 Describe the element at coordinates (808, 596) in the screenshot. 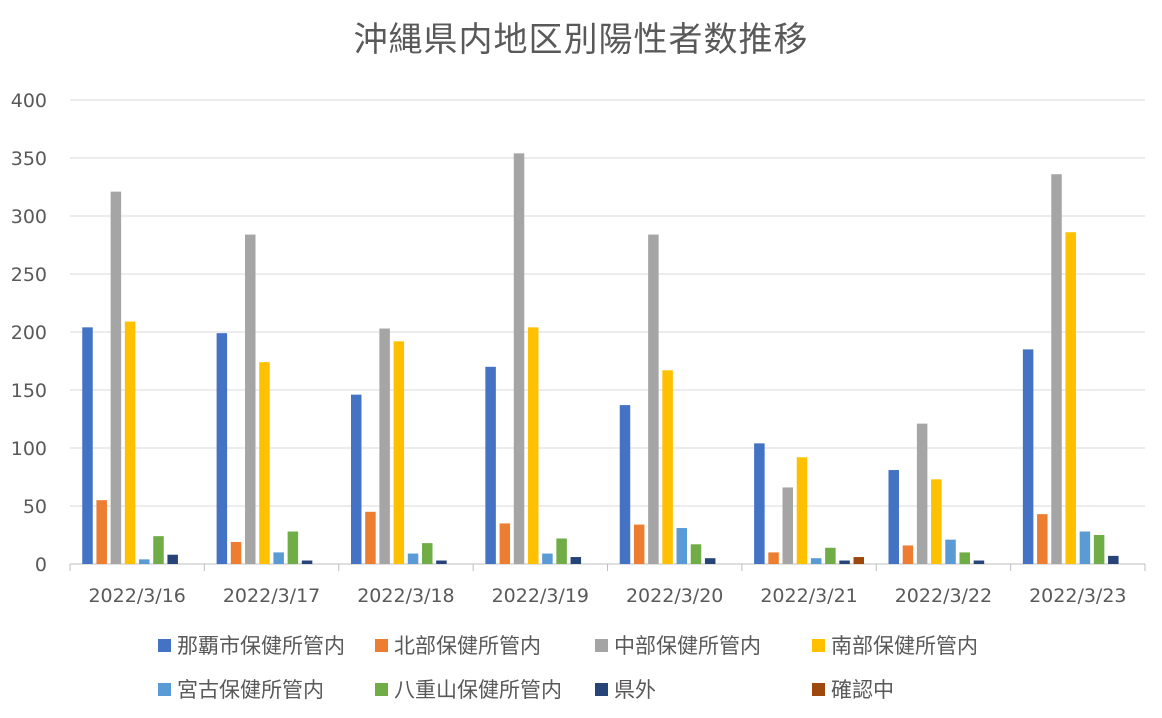

I see `x-tick-label: 2022/3/21` at that location.